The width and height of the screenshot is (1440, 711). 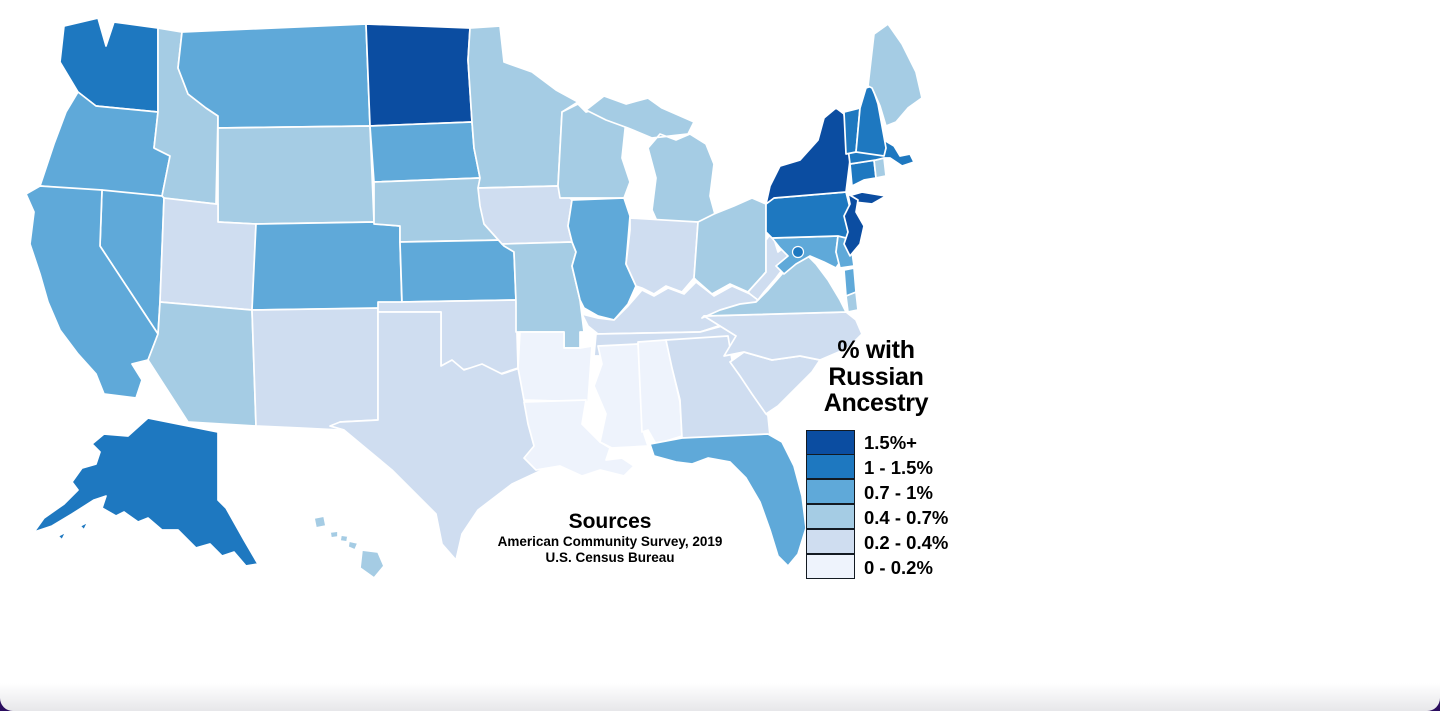 I want to click on map-title-line-3: Ancestry, so click(x=876, y=403).